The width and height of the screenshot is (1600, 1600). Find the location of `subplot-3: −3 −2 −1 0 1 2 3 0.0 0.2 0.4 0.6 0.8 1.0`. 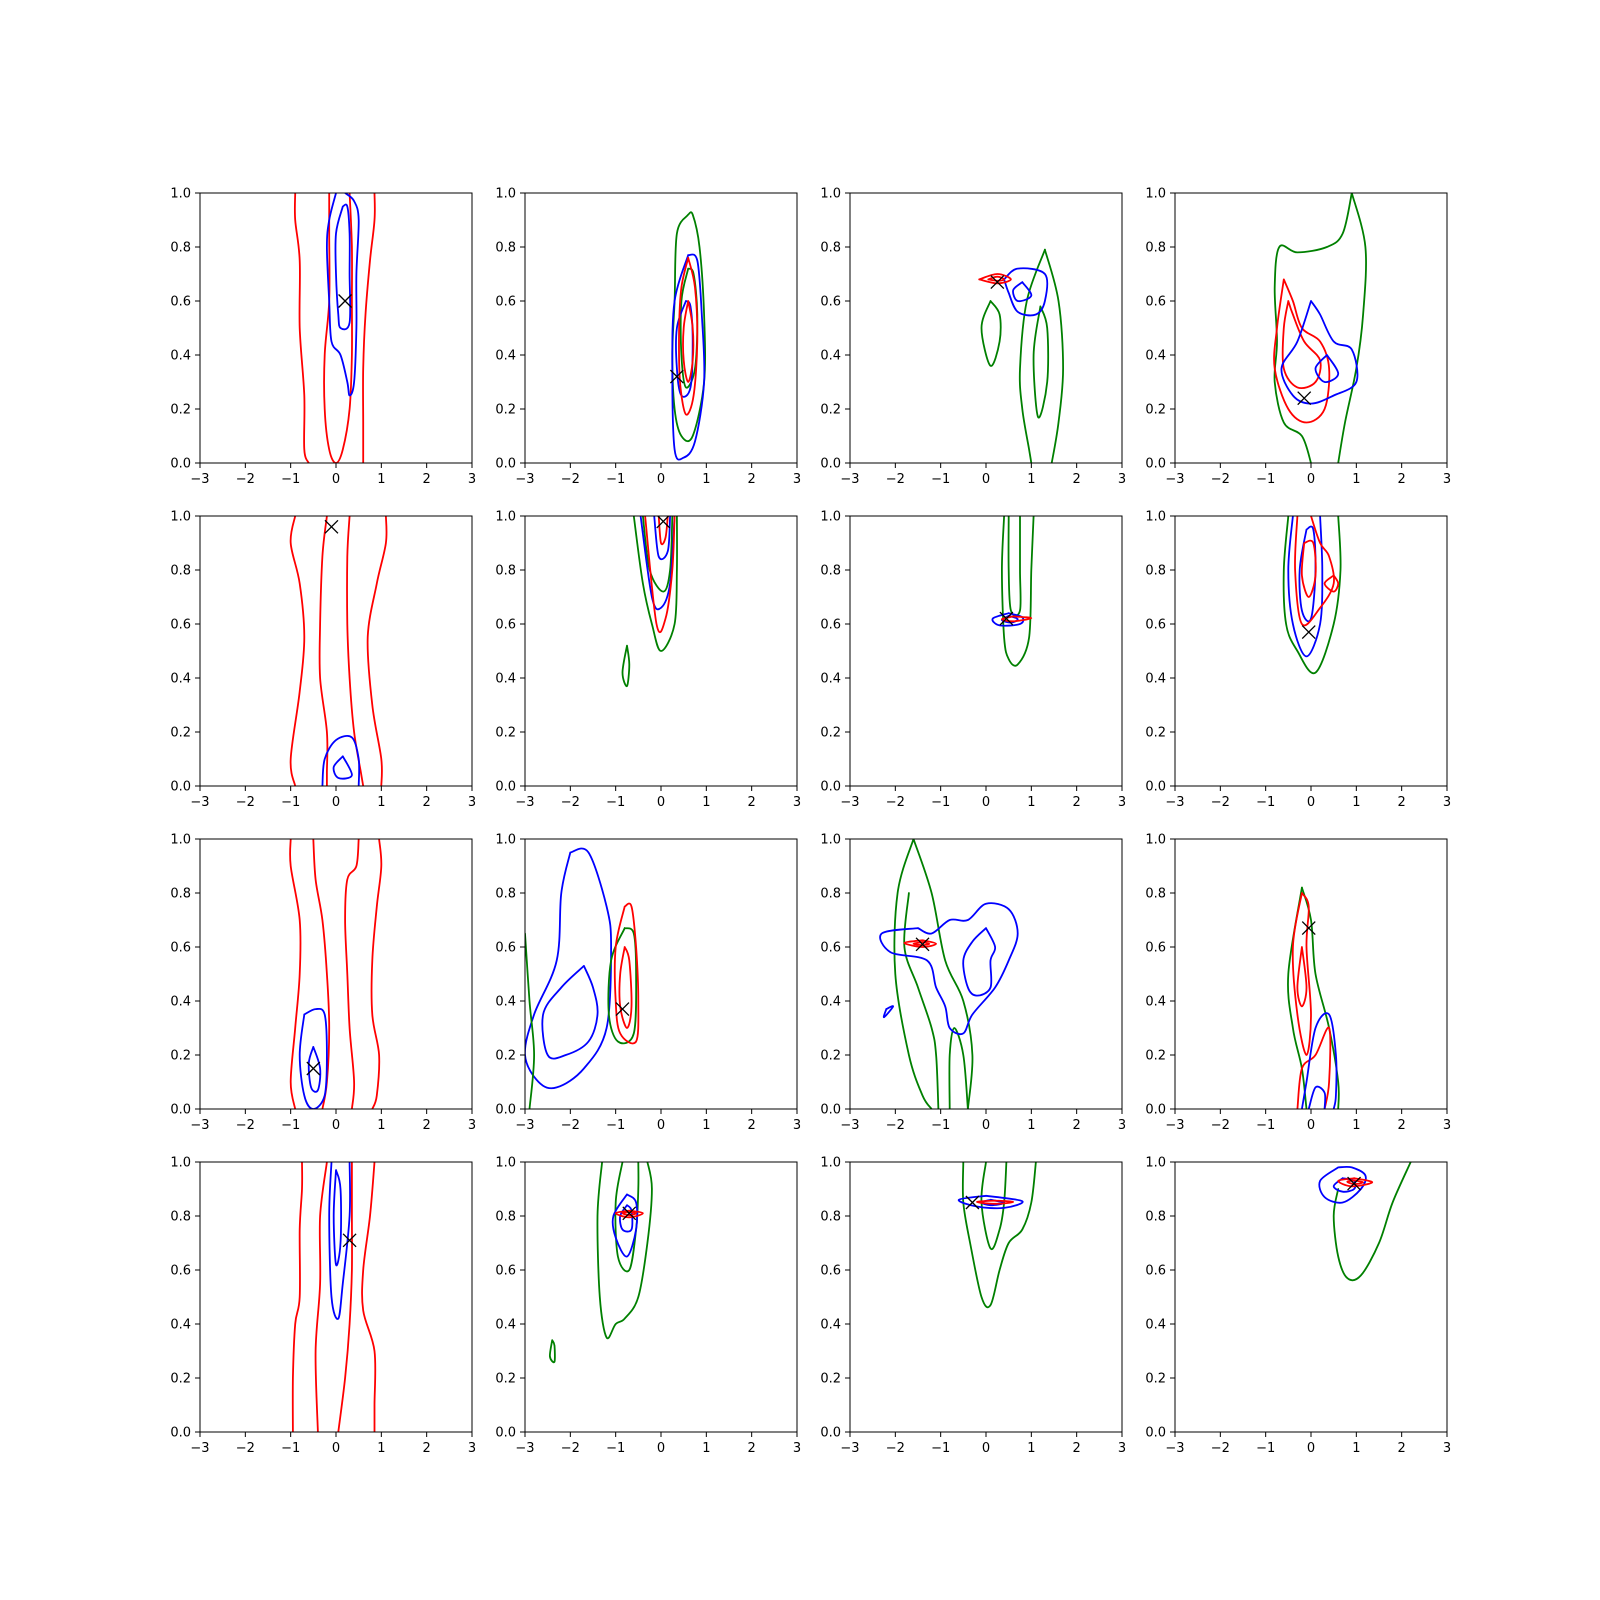

subplot-3: −3 −2 −1 0 1 2 3 0.0 0.2 0.4 0.6 0.8 1.0 is located at coordinates (973, 337).